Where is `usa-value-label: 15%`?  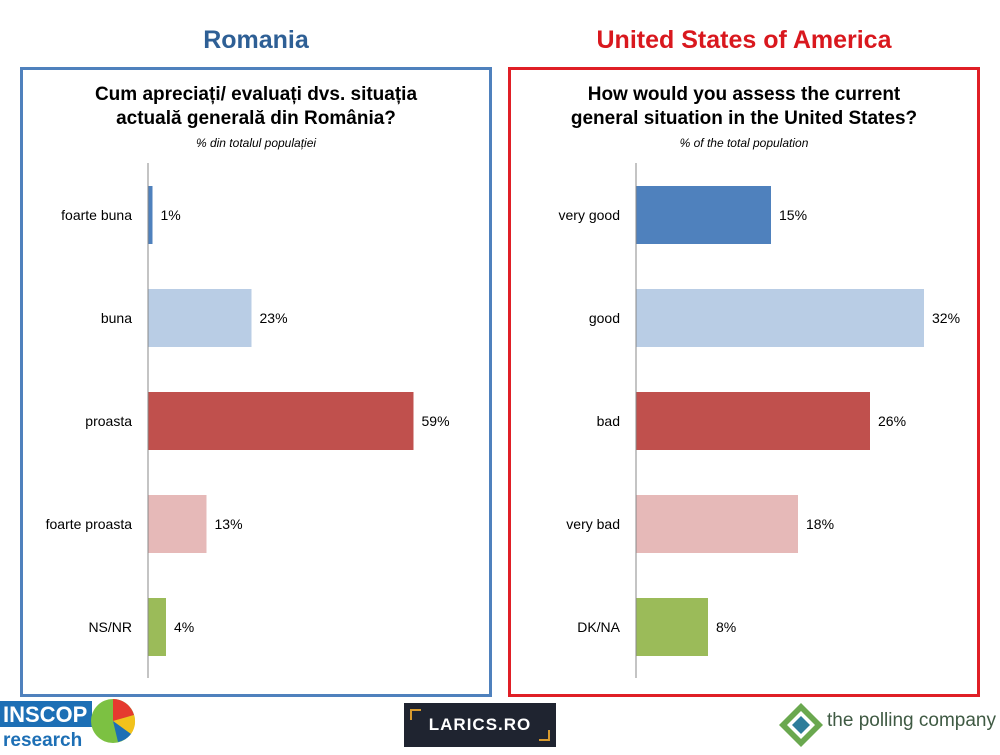 usa-value-label: 15% is located at coordinates (793, 215).